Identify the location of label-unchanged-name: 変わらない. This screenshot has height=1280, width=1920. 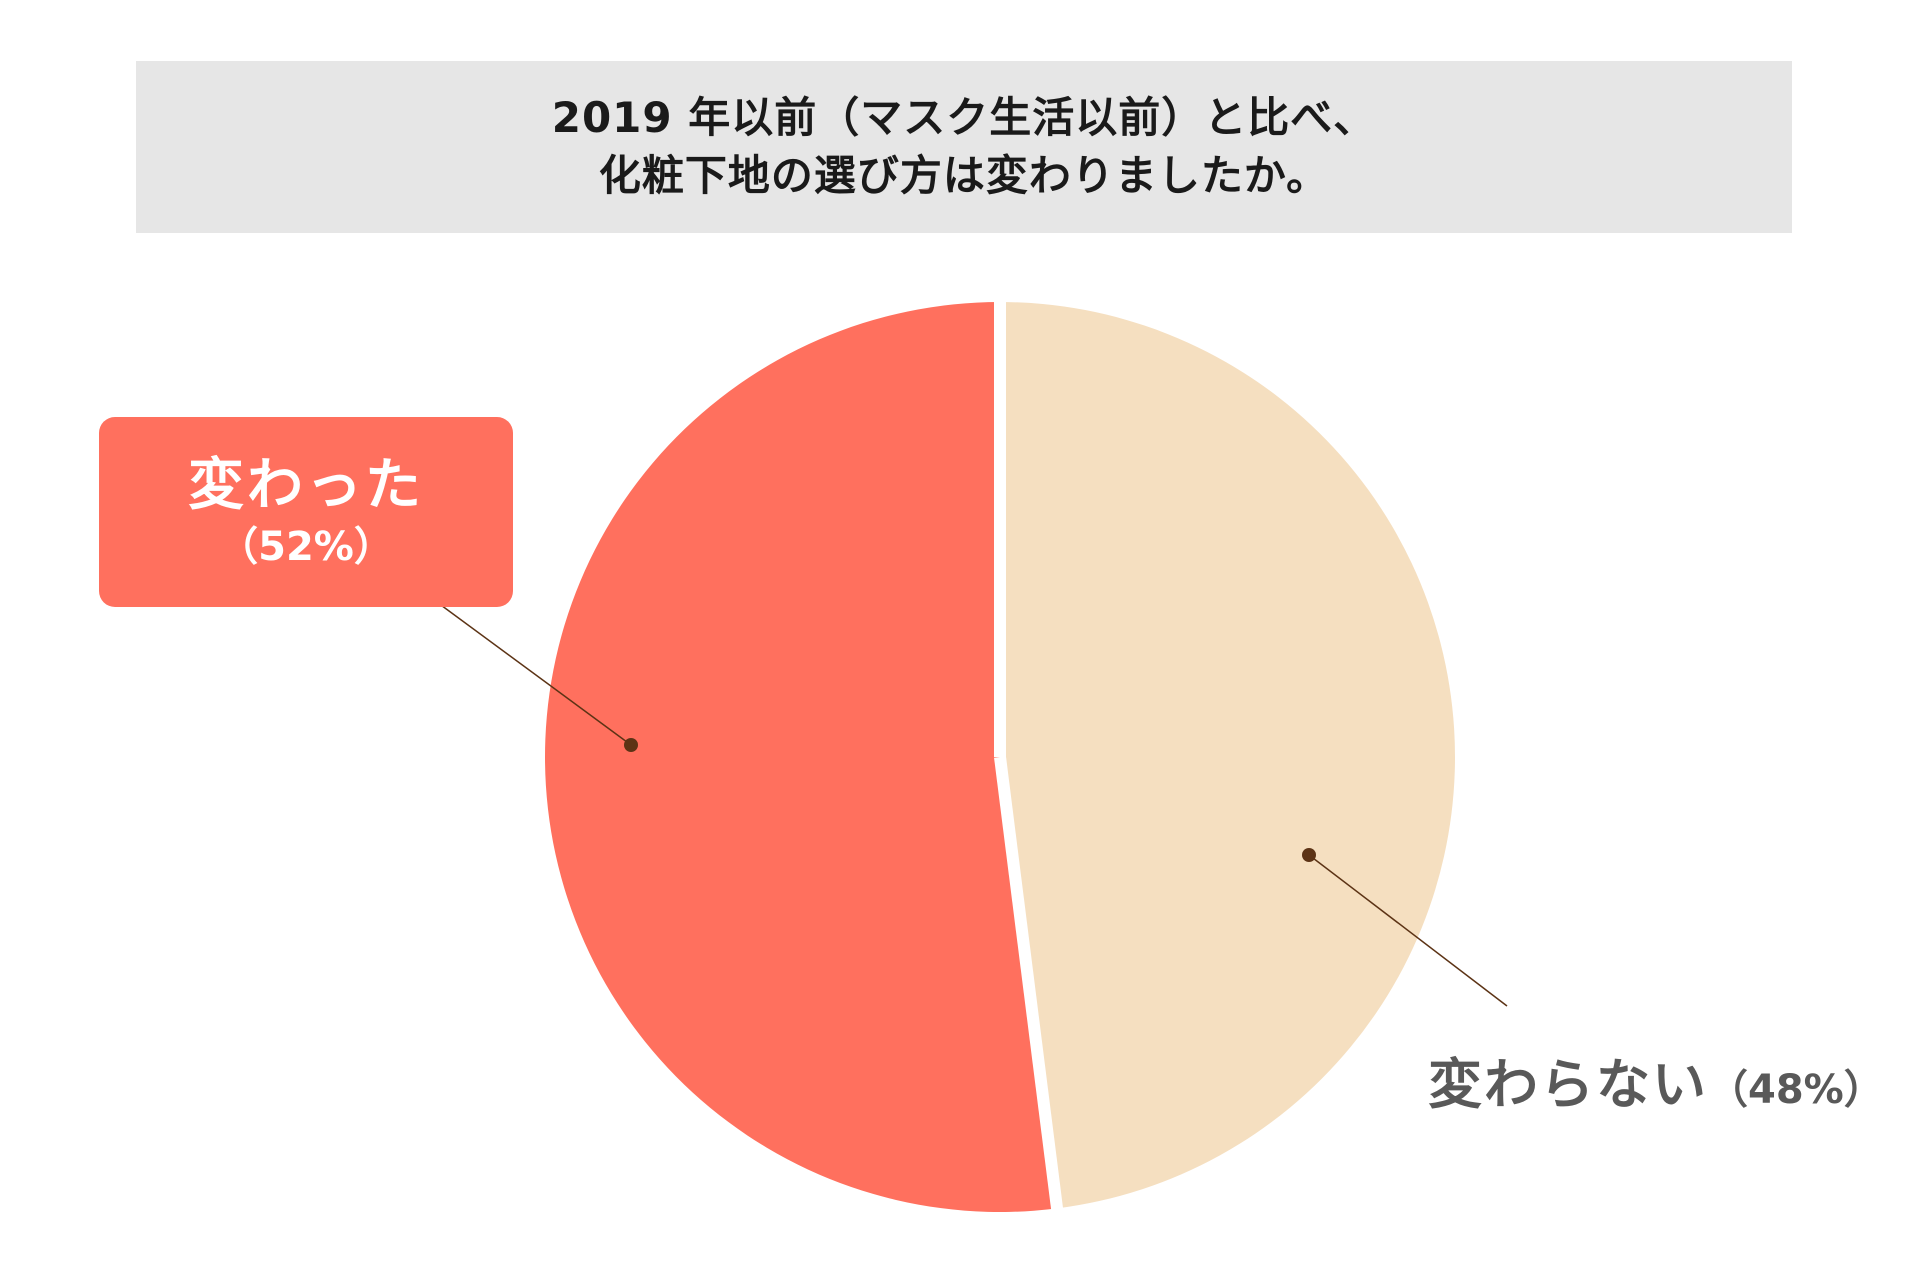
(1568, 1084).